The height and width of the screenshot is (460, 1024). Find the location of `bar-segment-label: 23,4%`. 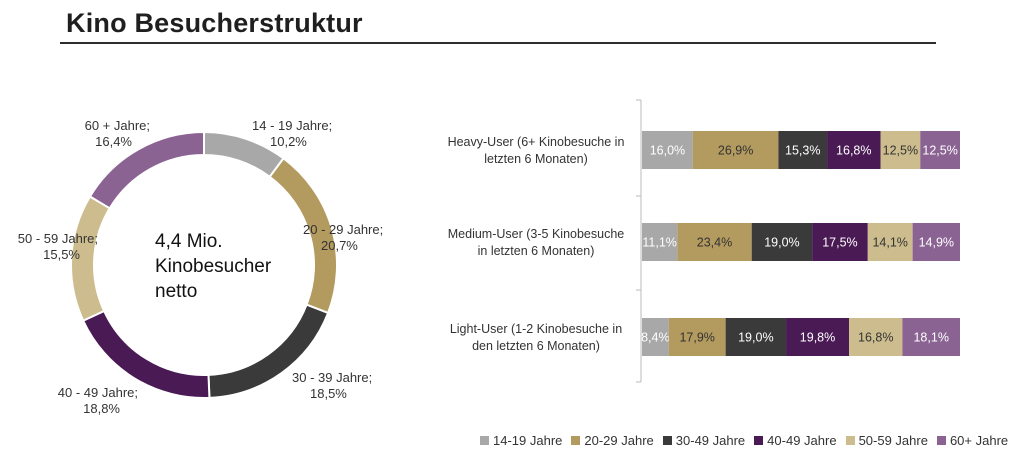

bar-segment-label: 23,4% is located at coordinates (714, 243).